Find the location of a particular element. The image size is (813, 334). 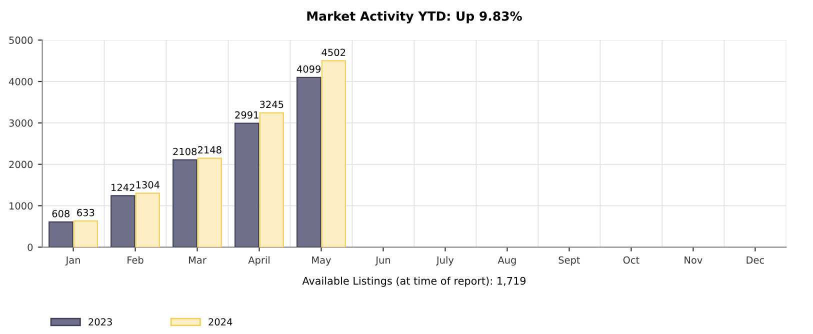

x-tick-label: Sept is located at coordinates (569, 261).